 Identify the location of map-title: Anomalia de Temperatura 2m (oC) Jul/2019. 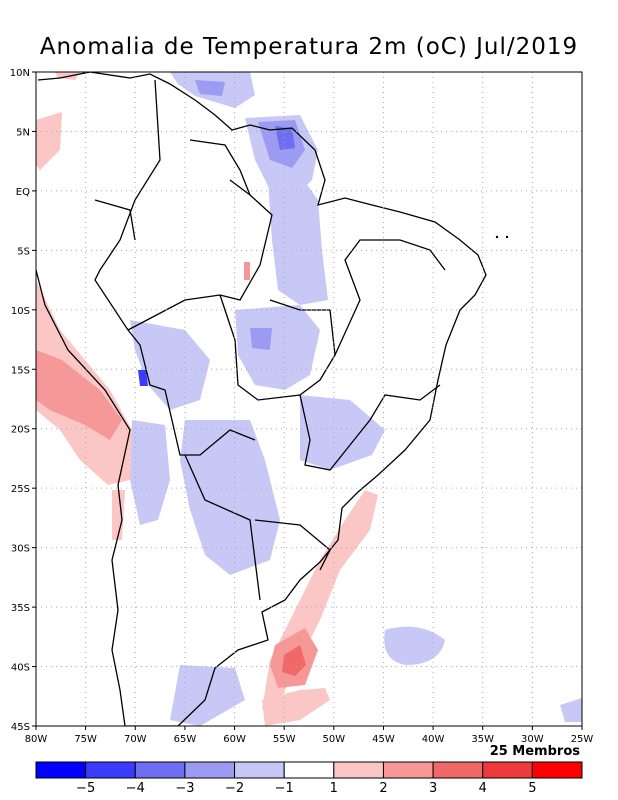
(309, 47).